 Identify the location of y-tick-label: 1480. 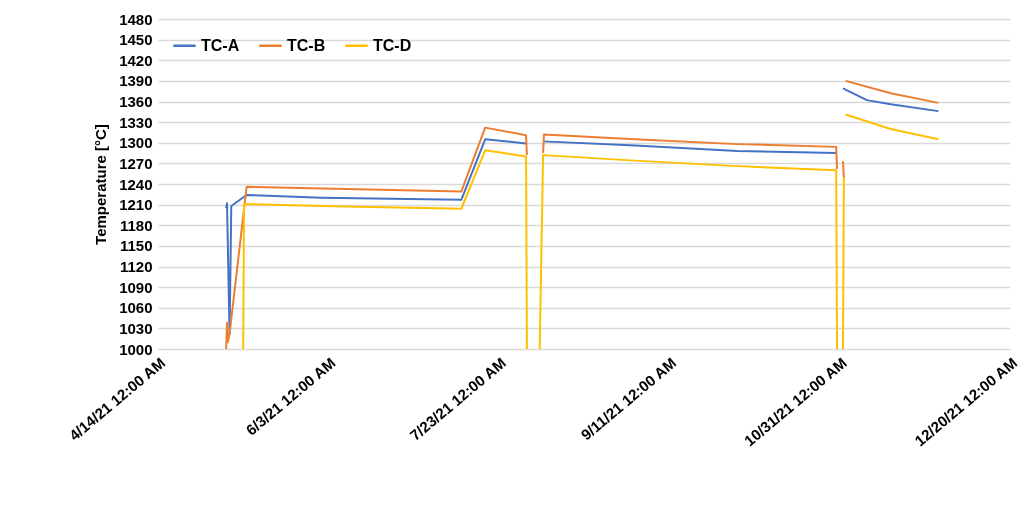
(136, 19).